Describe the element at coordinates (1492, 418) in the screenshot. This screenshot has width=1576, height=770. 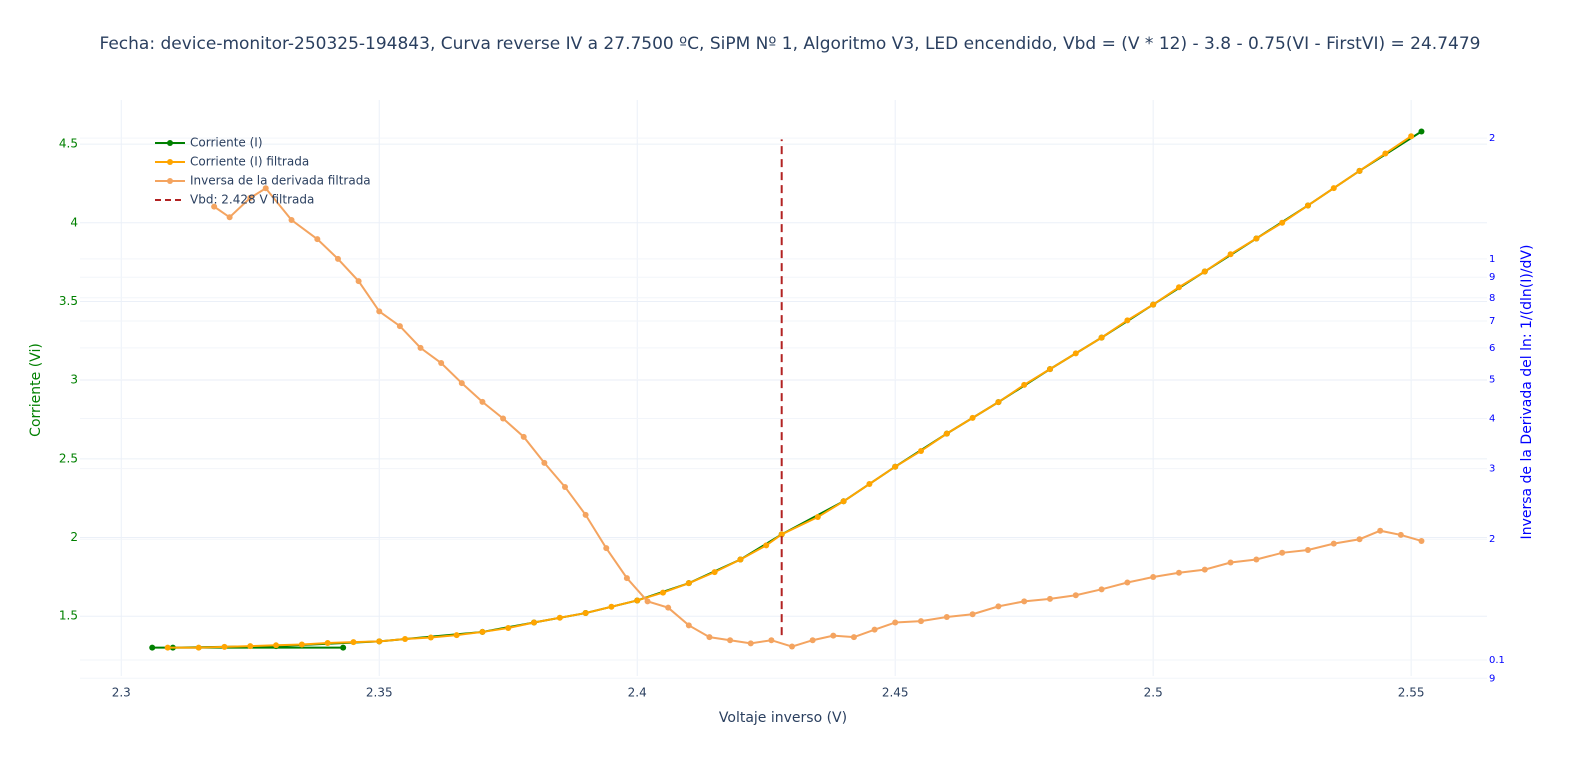
I see `y2-tick-label: 4` at that location.